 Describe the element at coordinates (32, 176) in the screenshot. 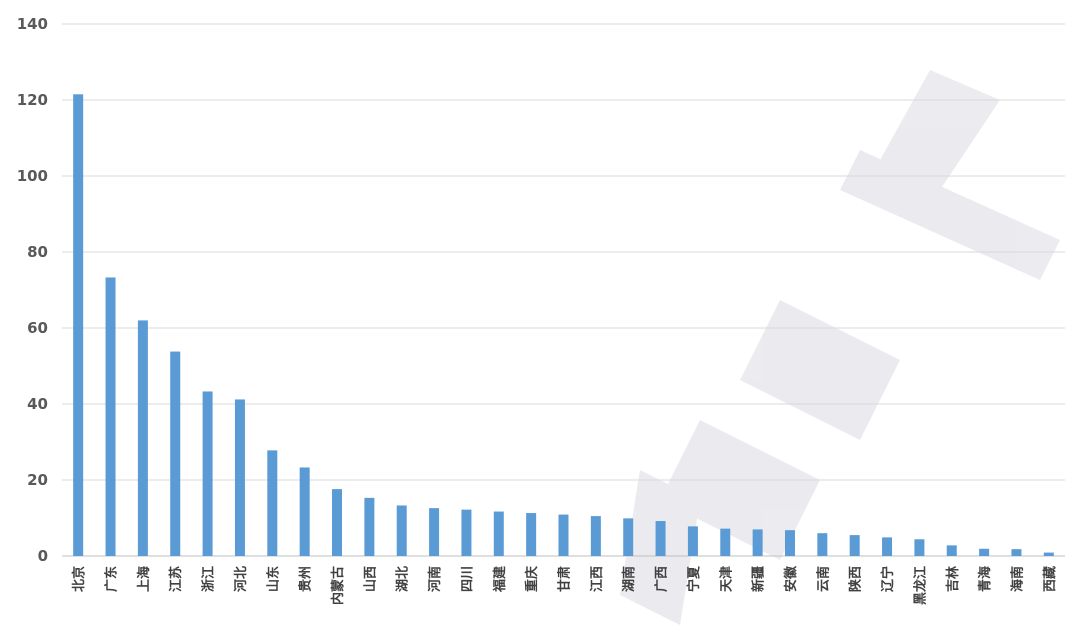

I see `y-tick-label: 100` at that location.